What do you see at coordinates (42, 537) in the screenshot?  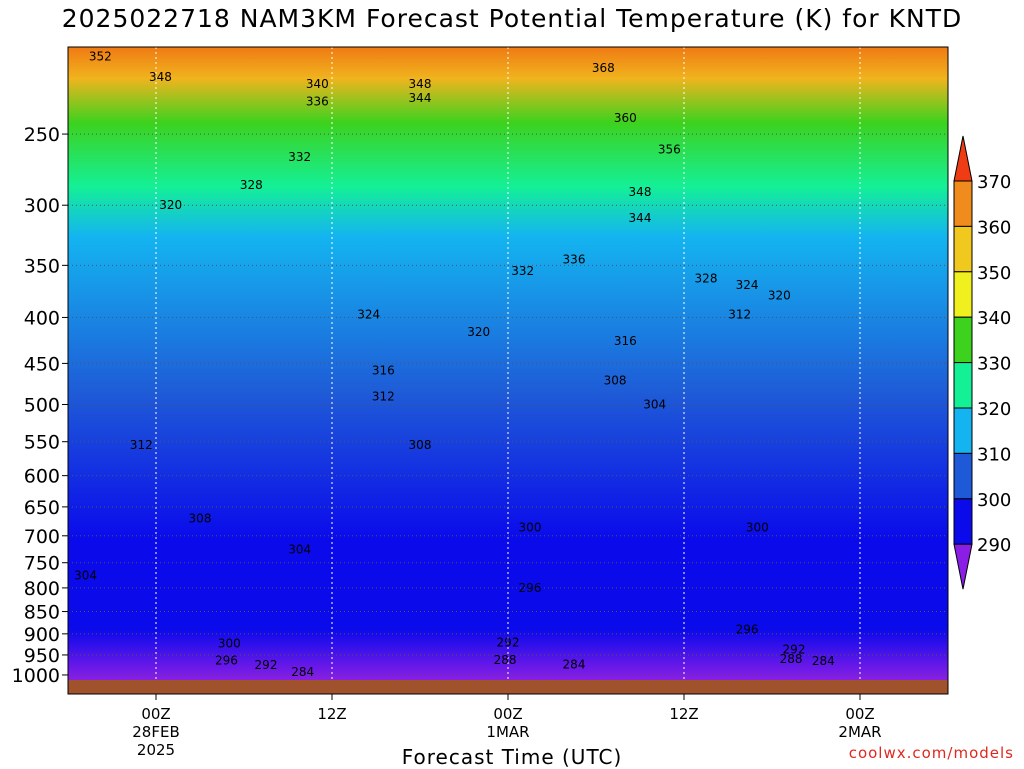 I see `y-tick-label: 700` at bounding box center [42, 537].